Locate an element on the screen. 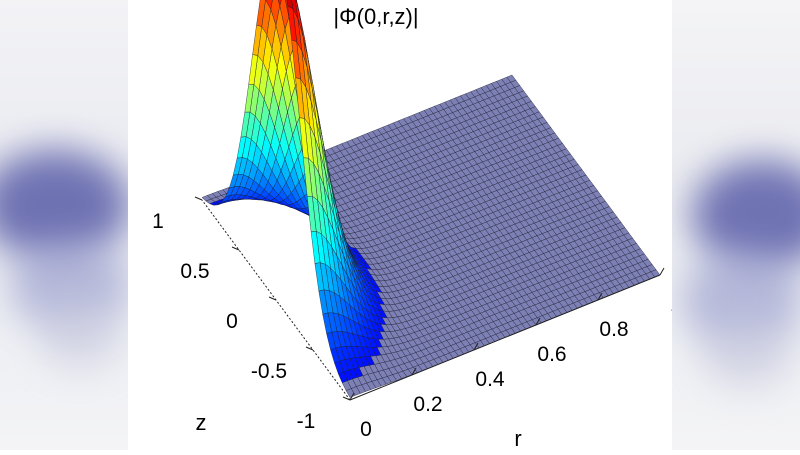  r-tick-label: 0.2 is located at coordinates (427, 404).